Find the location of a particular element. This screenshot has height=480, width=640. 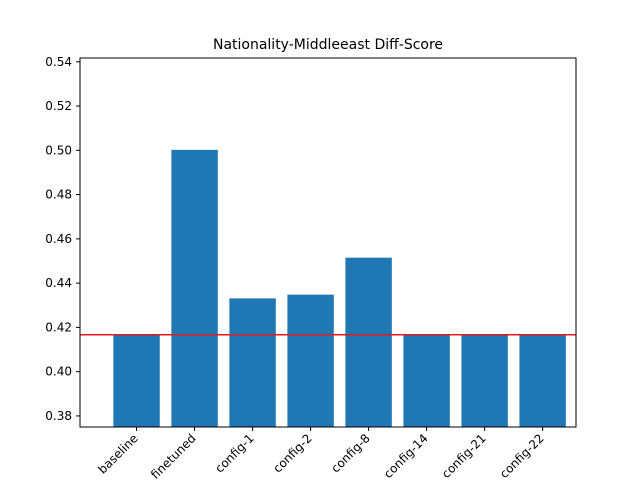

x-tick-label: config-2 is located at coordinates (292, 453).